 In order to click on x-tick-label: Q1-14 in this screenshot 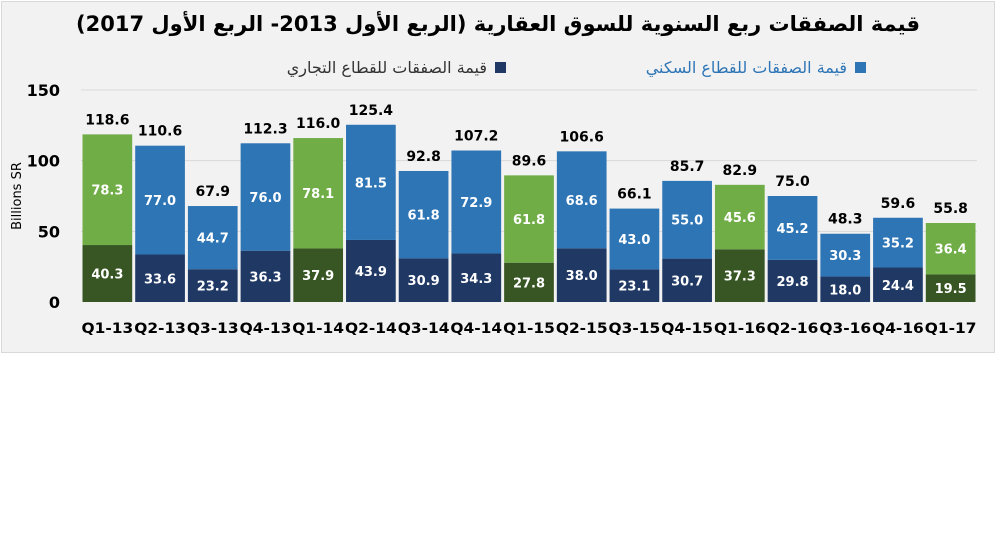, I will do `click(318, 329)`.